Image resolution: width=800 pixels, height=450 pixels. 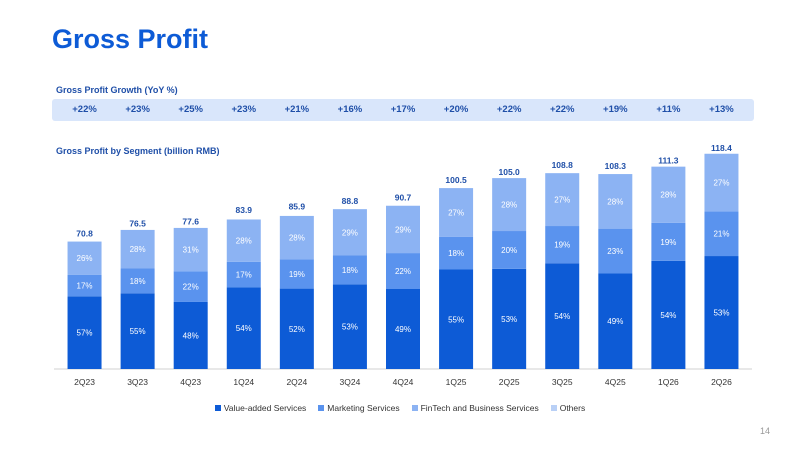 What do you see at coordinates (84, 382) in the screenshot?
I see `category-label: 2Q23` at bounding box center [84, 382].